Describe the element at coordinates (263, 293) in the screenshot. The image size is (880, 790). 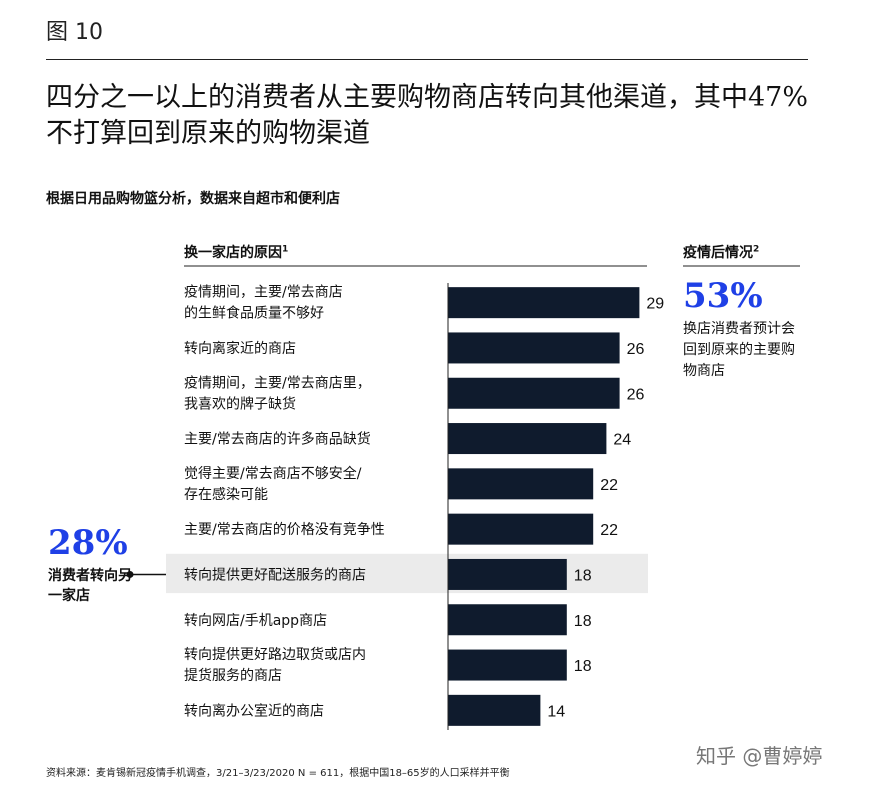
I see `category-label-1-line-1: 疫情期间，主要/常去商店` at that location.